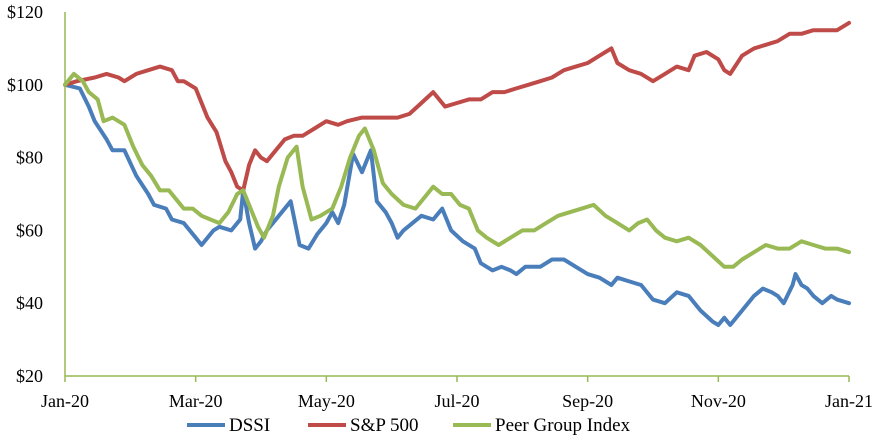 The height and width of the screenshot is (442, 880). I want to click on tick-marks, so click(457, 379).